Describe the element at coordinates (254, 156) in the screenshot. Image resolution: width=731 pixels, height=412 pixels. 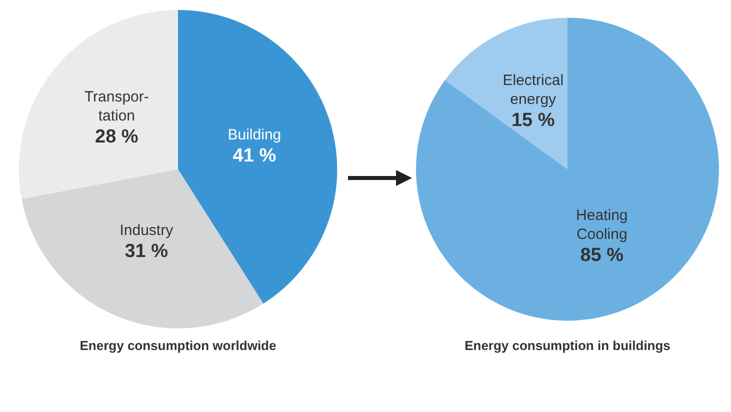
I see `data-label: 41 %` at that location.